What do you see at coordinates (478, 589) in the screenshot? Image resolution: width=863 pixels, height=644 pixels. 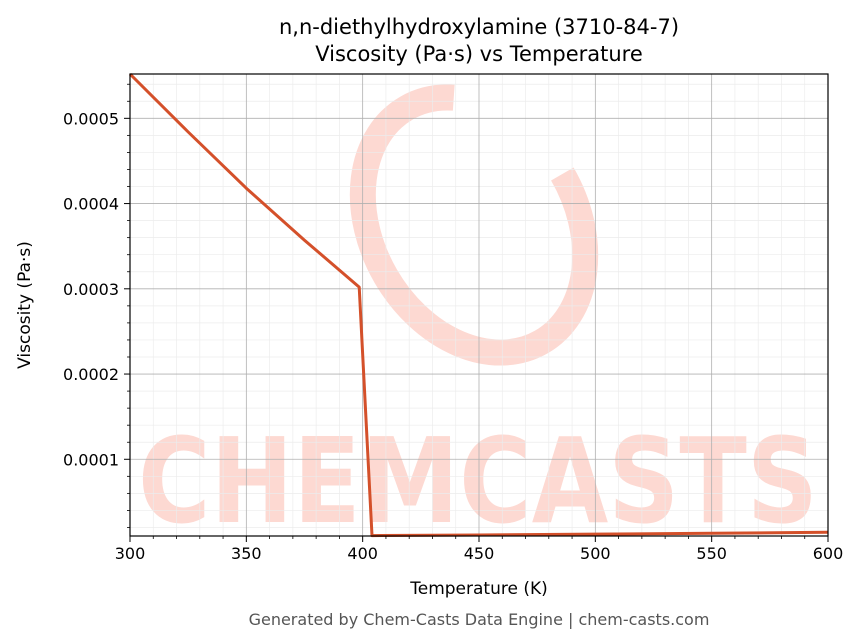 I see `x-axis-label: Temperature (K)` at bounding box center [478, 589].